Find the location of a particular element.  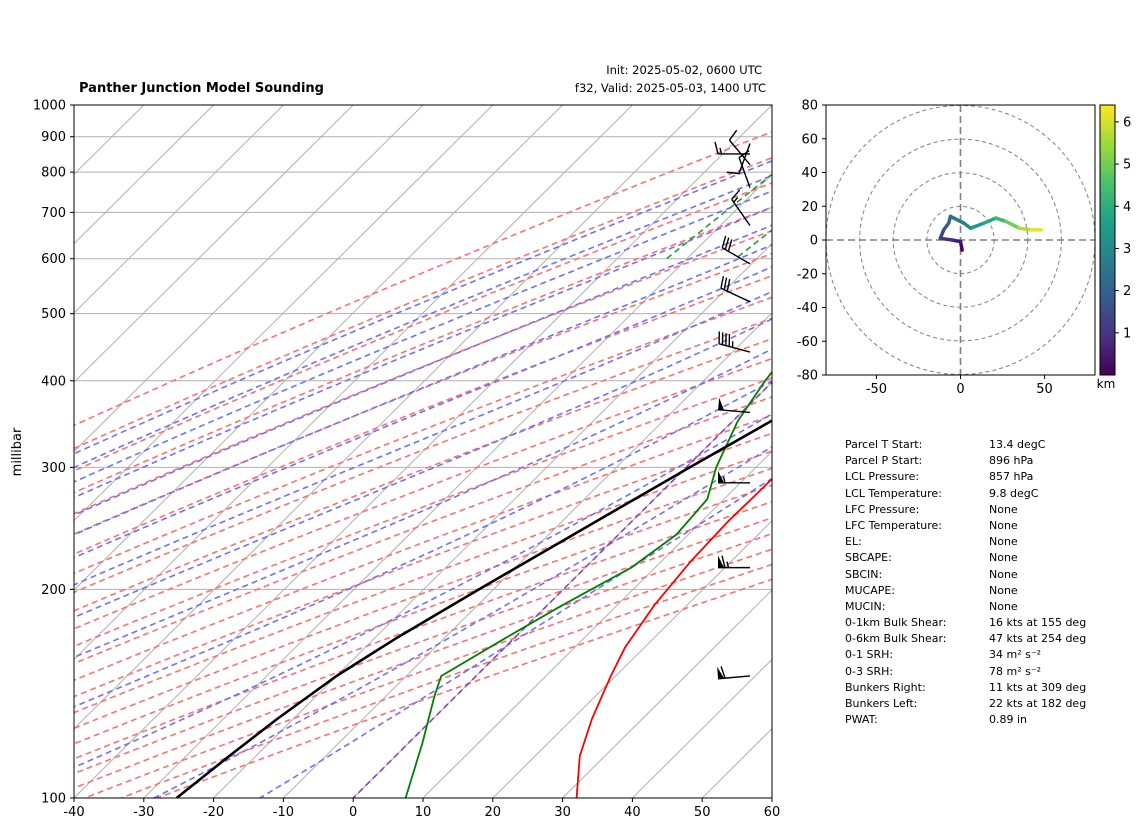

parameter-label: 0-1km Bulk Shear: is located at coordinates (896, 623).